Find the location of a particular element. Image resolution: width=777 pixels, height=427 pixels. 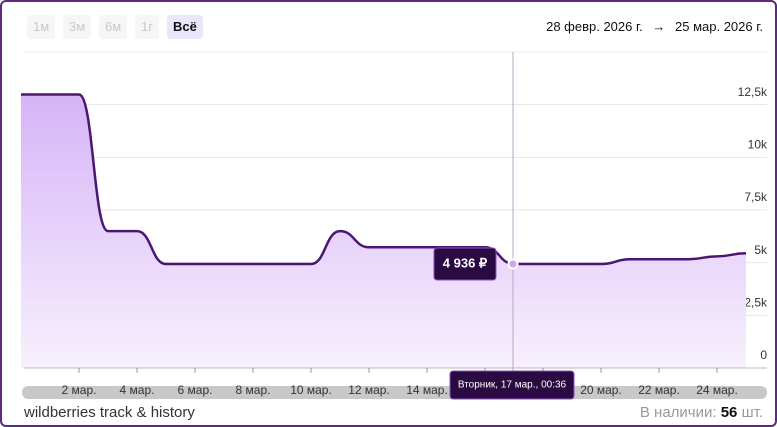

x-tick-label: 14 мар. is located at coordinates (427, 390).